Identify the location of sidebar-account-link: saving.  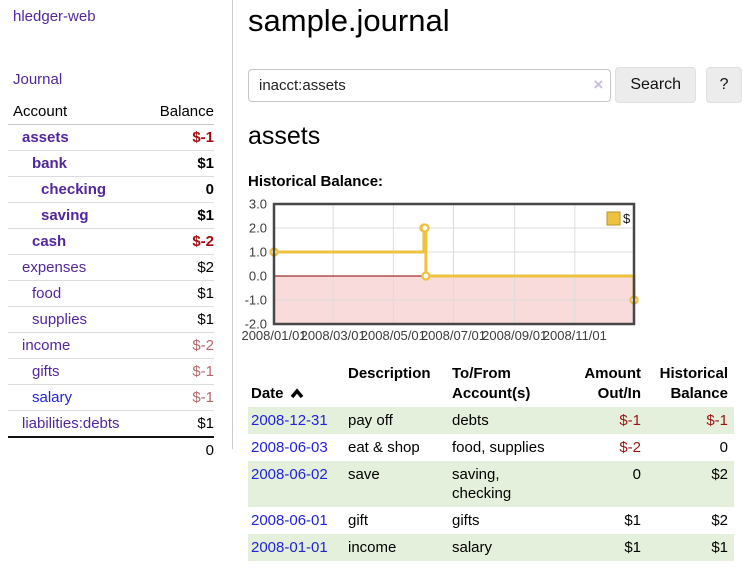
(65, 215).